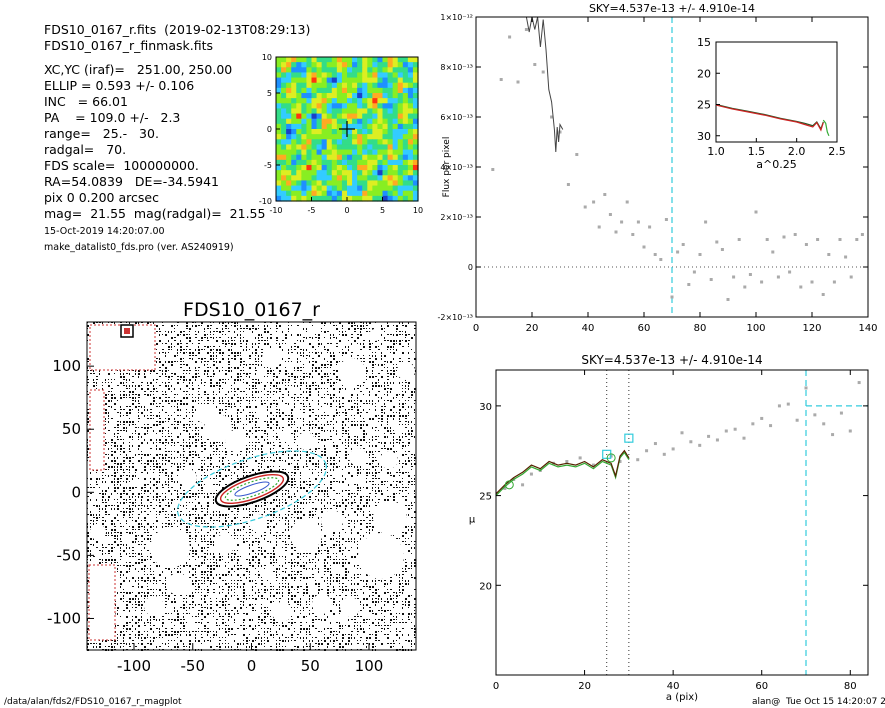 The height and width of the screenshot is (708, 885). I want to click on sky-y-tick-label: 2×10⁻¹³, so click(456, 217).